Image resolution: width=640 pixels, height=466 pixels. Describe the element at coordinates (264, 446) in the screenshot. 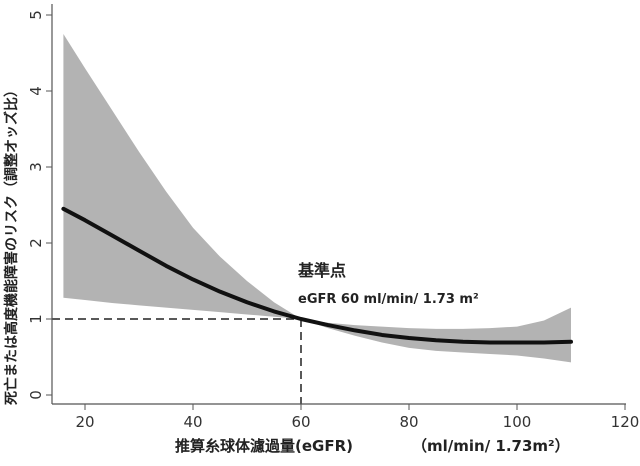

I see `x-axis-label: 推算糸球体濾過量(eGFR)` at that location.